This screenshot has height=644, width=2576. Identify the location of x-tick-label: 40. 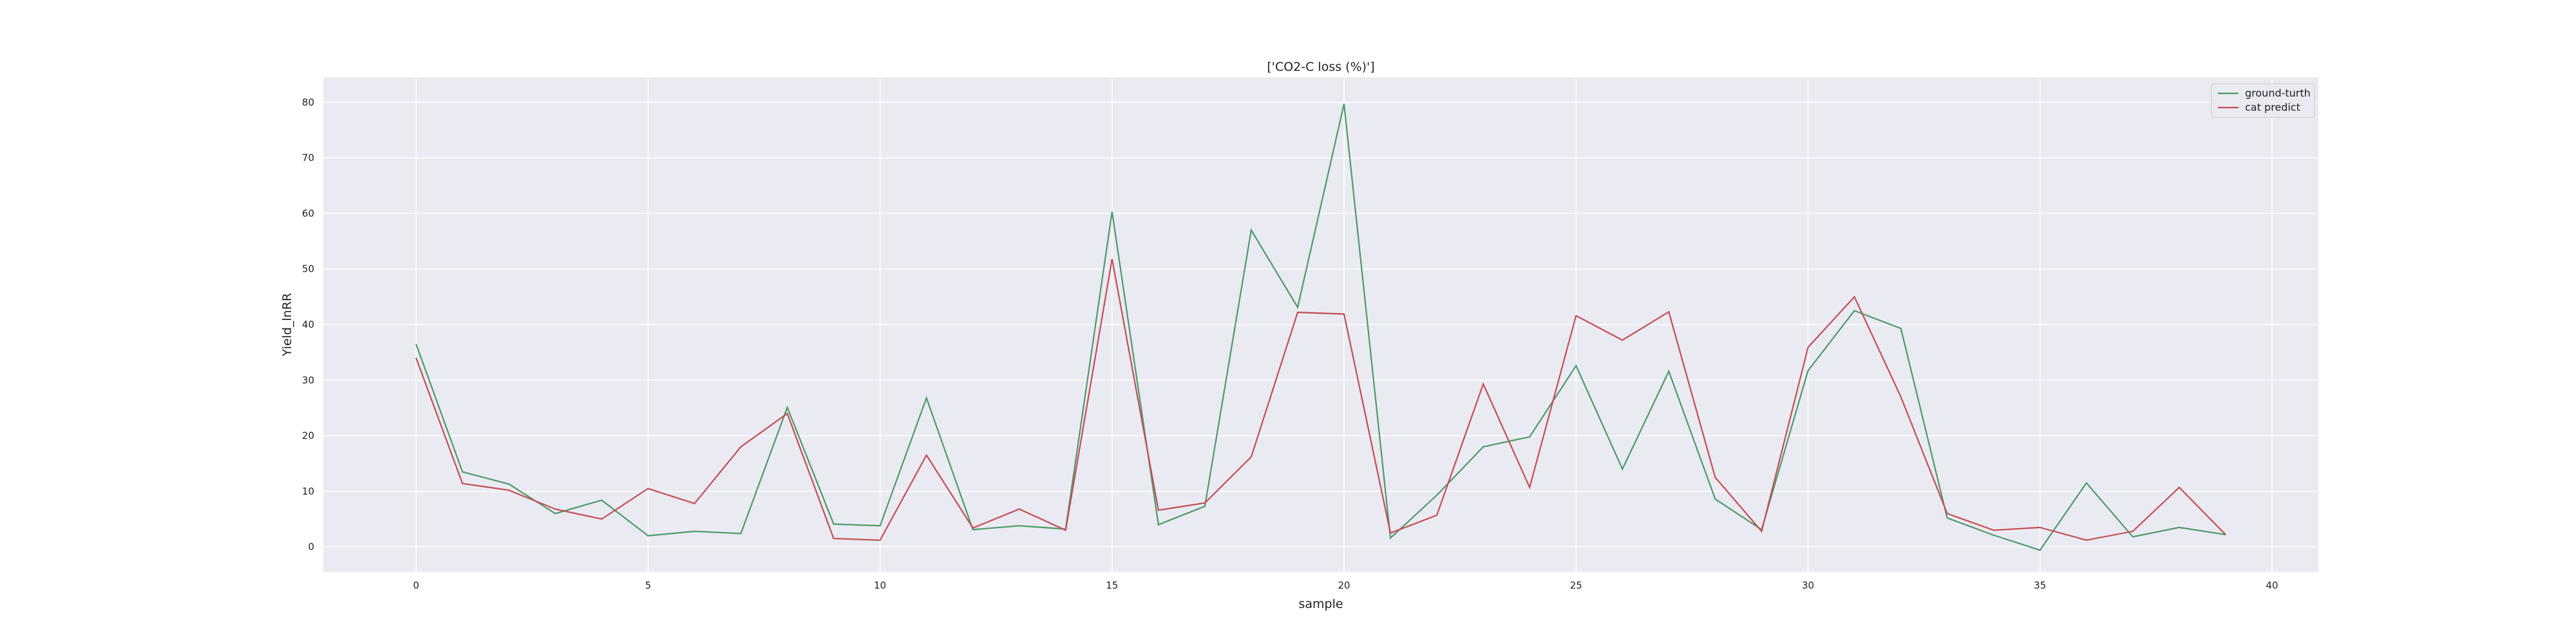
(2272, 586).